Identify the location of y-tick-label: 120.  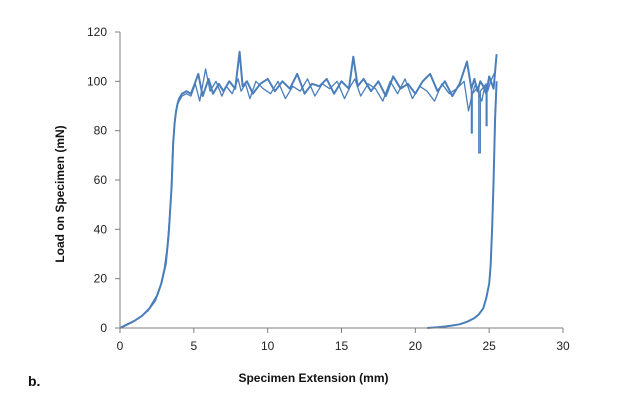
(97, 32).